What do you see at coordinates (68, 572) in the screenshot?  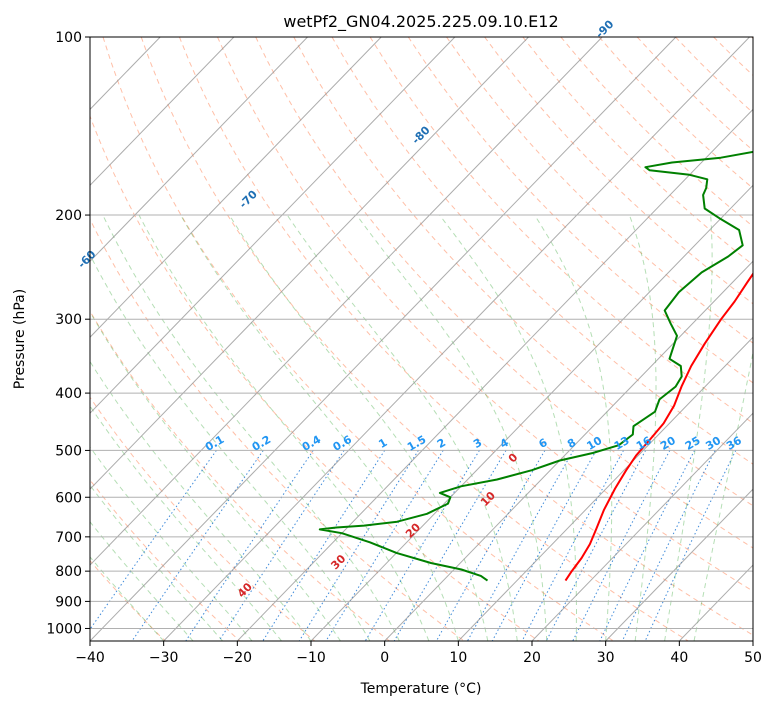 I see `y-tick-label: 800` at bounding box center [68, 572].